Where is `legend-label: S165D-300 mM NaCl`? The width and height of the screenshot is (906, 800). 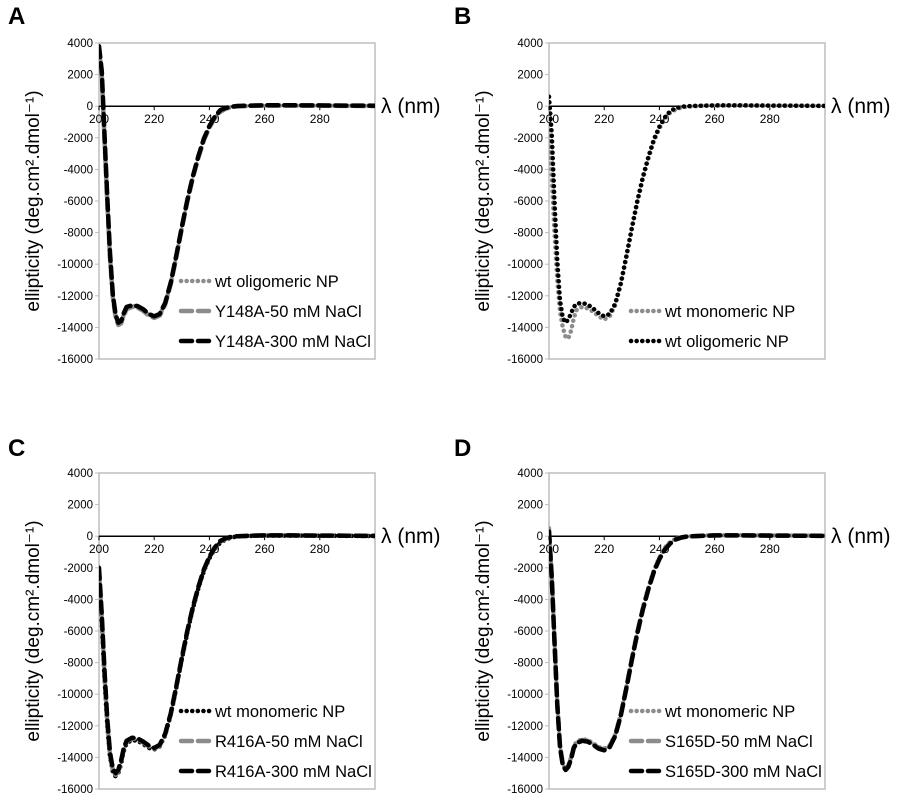
legend-label: S165D-300 mM NaCl is located at coordinates (743, 772).